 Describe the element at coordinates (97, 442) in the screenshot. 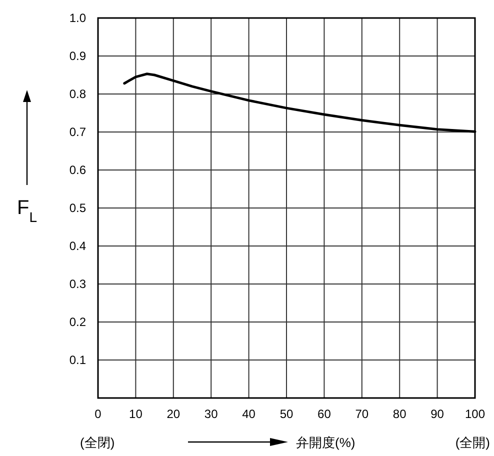

I see `text: (全閉)` at that location.